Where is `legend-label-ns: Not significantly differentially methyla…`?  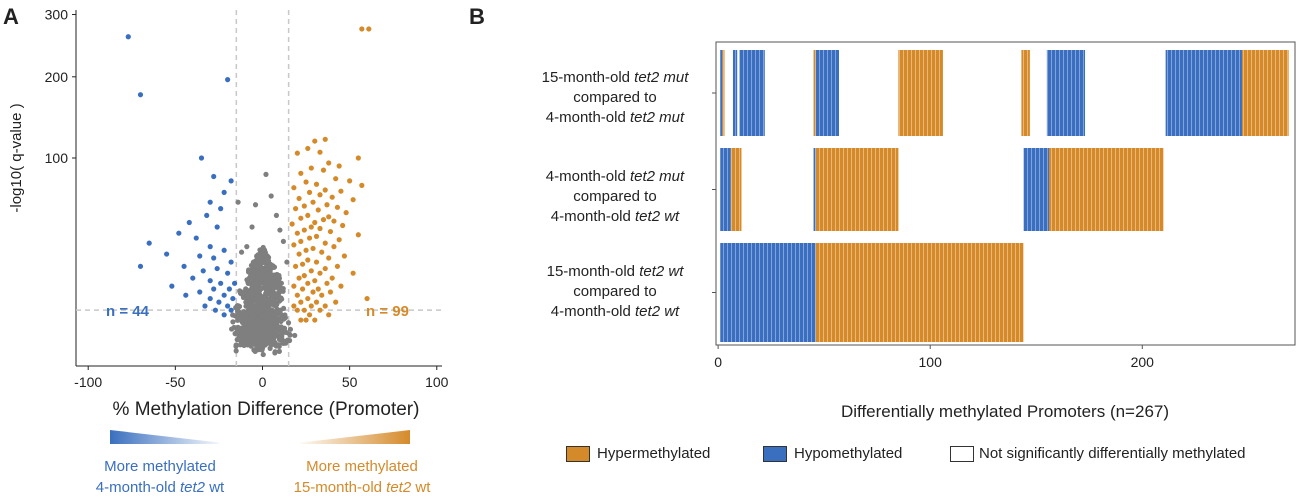 legend-label-ns: Not significantly differentially methyla… is located at coordinates (1112, 453).